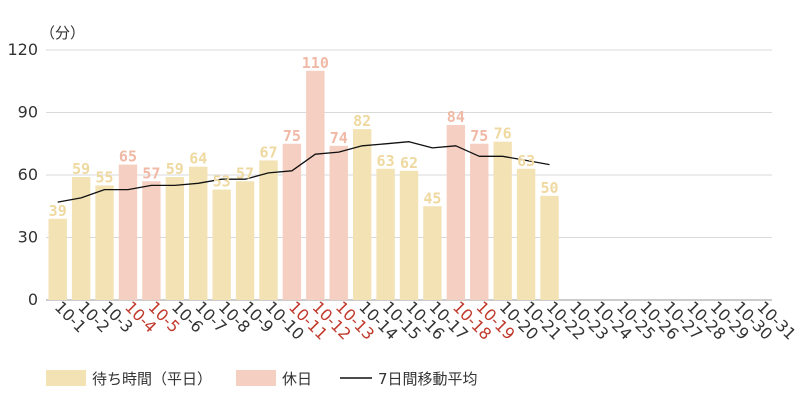 The height and width of the screenshot is (400, 800). Describe the element at coordinates (256, 378) in the screenshot. I see `legend-swatch-holiday` at that location.